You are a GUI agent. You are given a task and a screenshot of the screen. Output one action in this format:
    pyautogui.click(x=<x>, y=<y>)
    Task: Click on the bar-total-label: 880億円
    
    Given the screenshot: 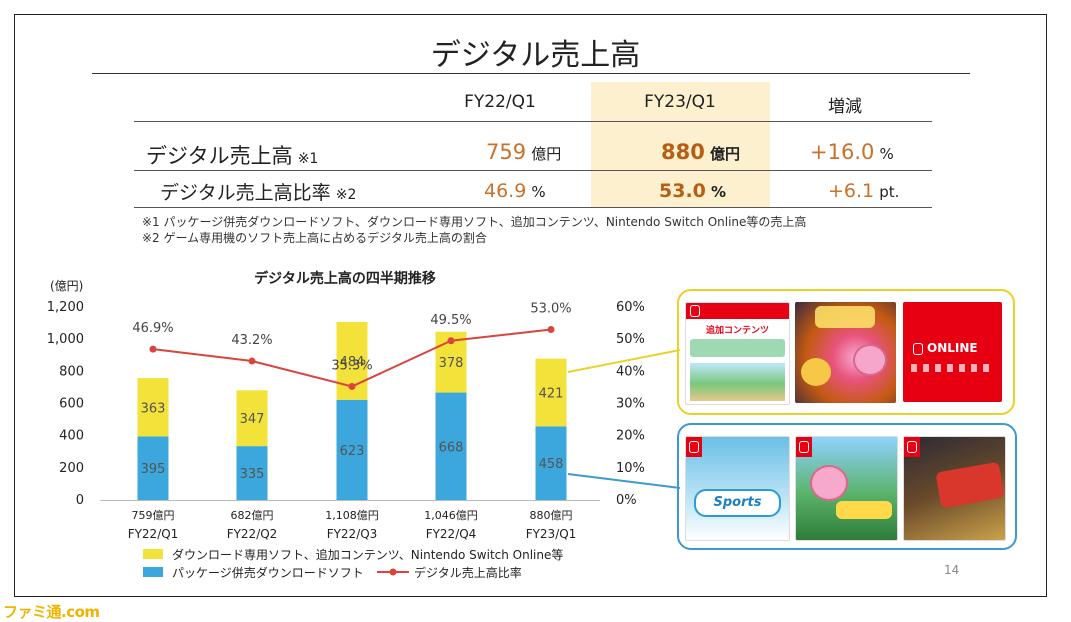 What is the action you would take?
    pyautogui.click(x=551, y=515)
    